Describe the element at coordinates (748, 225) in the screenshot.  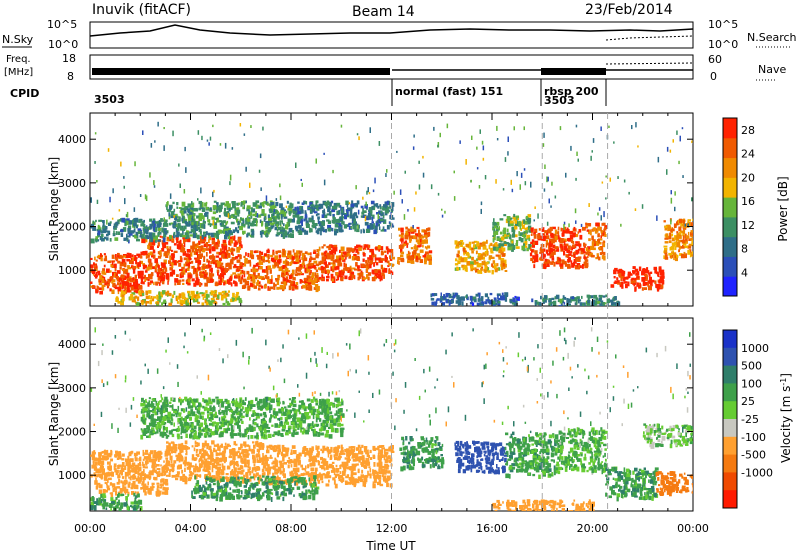
I see `power-colorbar-tick: 12` at that location.